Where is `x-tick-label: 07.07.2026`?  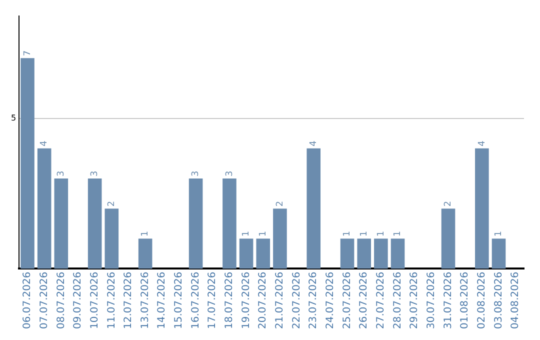
x-tick-label: 07.07.2026 is located at coordinates (44, 301).